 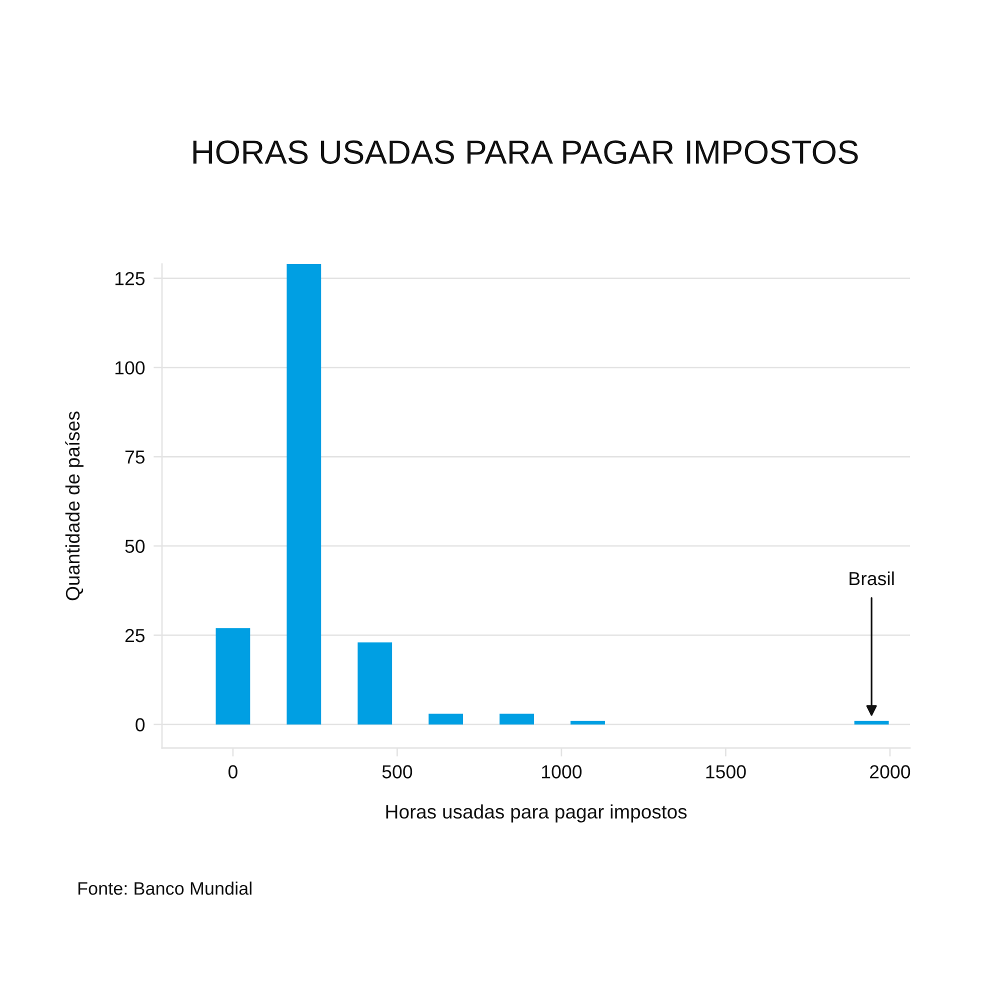 What do you see at coordinates (135, 635) in the screenshot?
I see `y-tick-label: 25` at bounding box center [135, 635].